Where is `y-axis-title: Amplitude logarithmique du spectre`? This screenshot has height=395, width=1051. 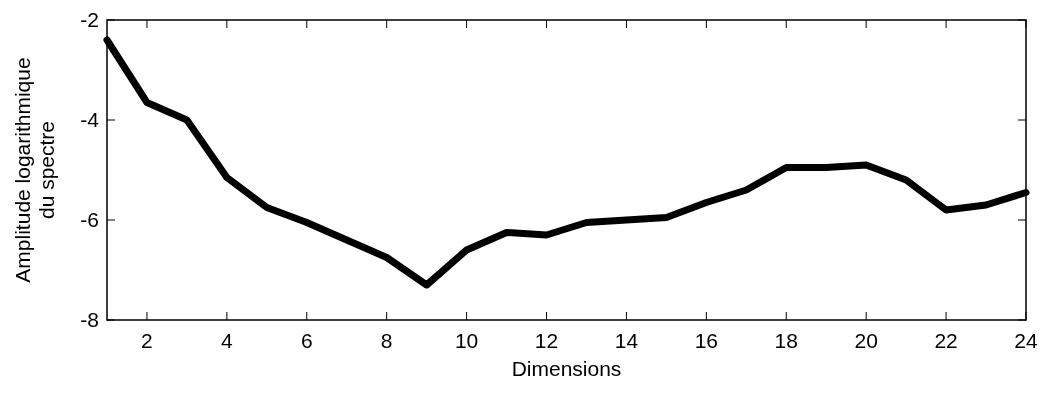
y-axis-title: Amplitude logarithmique du spectre is located at coordinates (34, 170).